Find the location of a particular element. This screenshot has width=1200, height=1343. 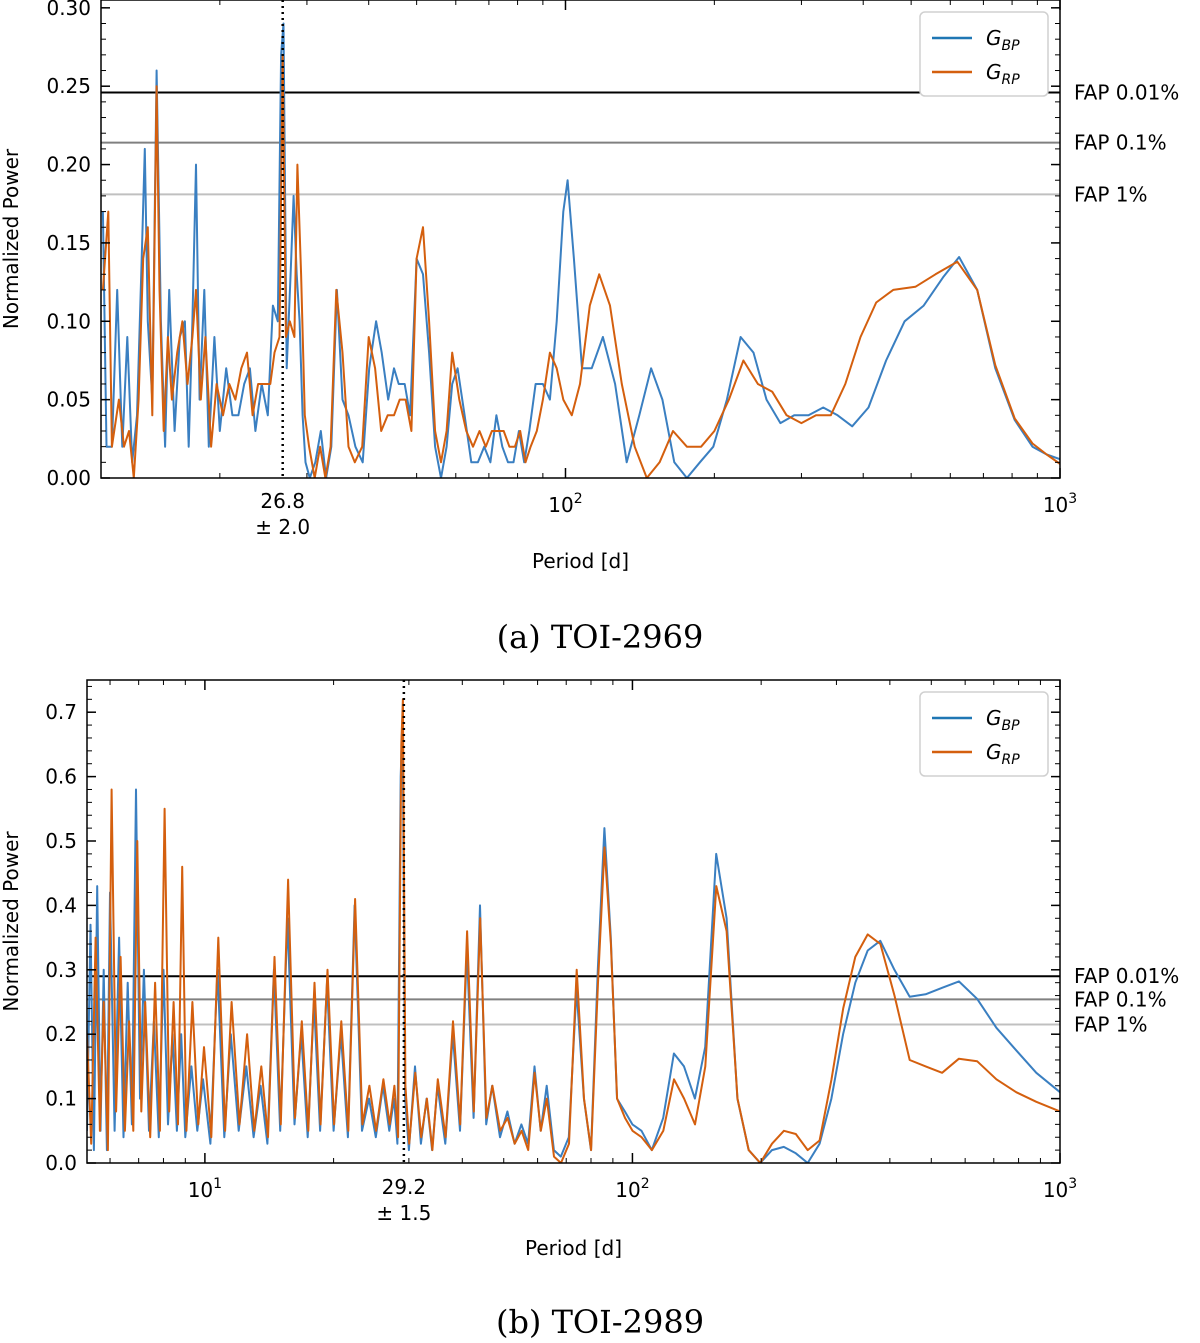

period-marker-label: 26.8 is located at coordinates (282, 501).